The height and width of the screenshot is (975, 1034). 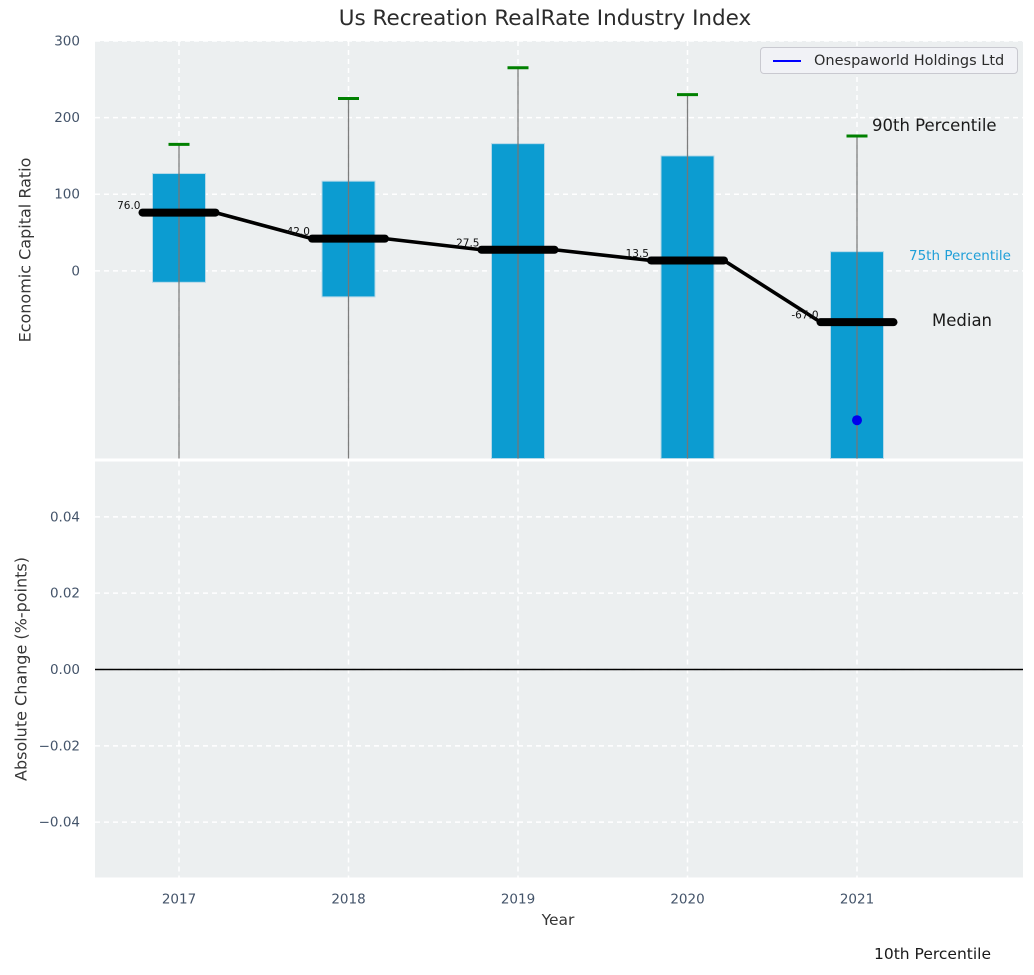 I want to click on company-point-onespaworld, so click(x=857, y=420).